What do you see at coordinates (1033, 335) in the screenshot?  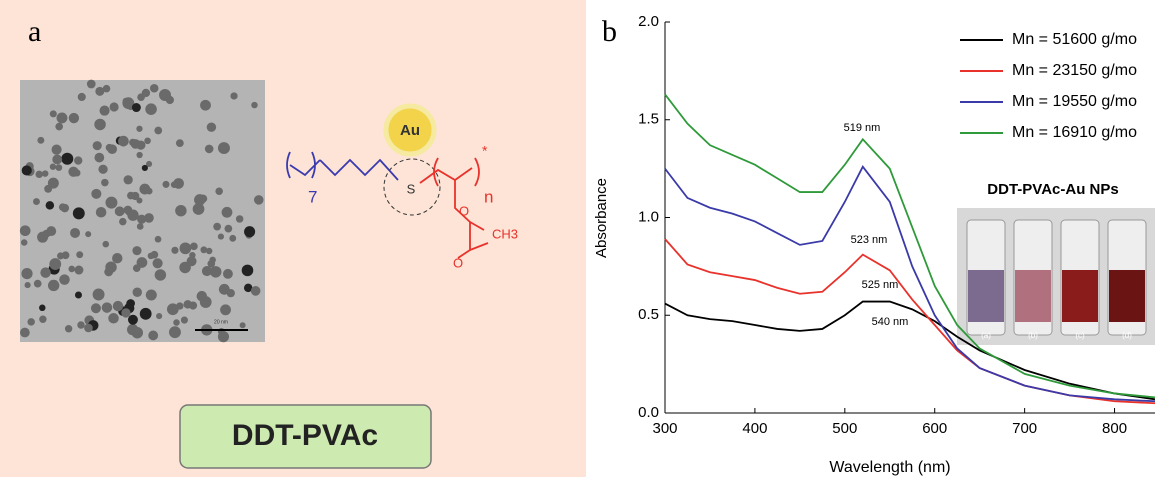 I see `vial-label: (b)` at bounding box center [1033, 335].